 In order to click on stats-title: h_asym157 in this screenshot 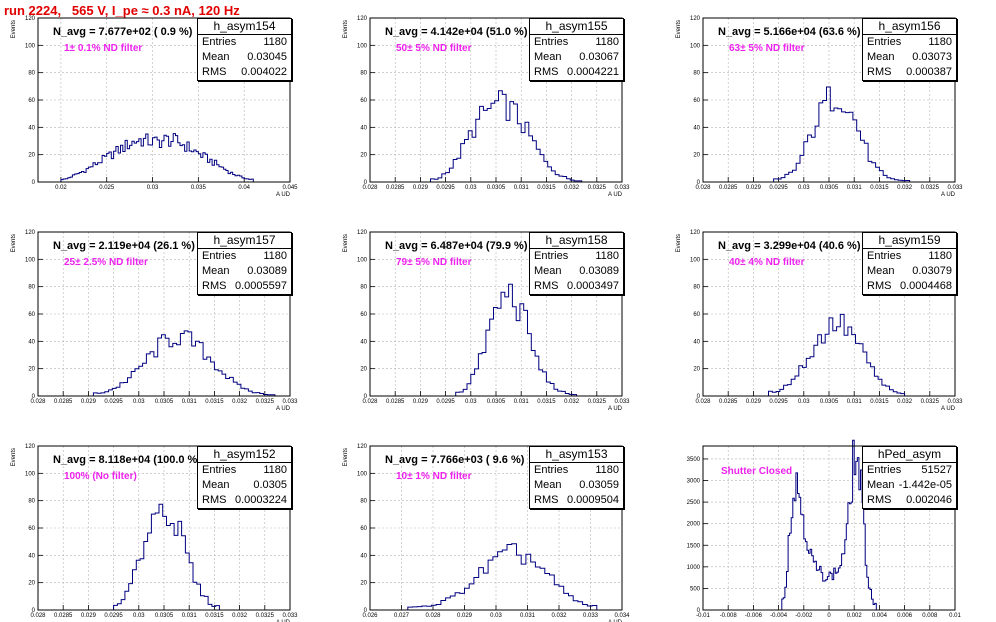, I will do `click(244, 241)`.